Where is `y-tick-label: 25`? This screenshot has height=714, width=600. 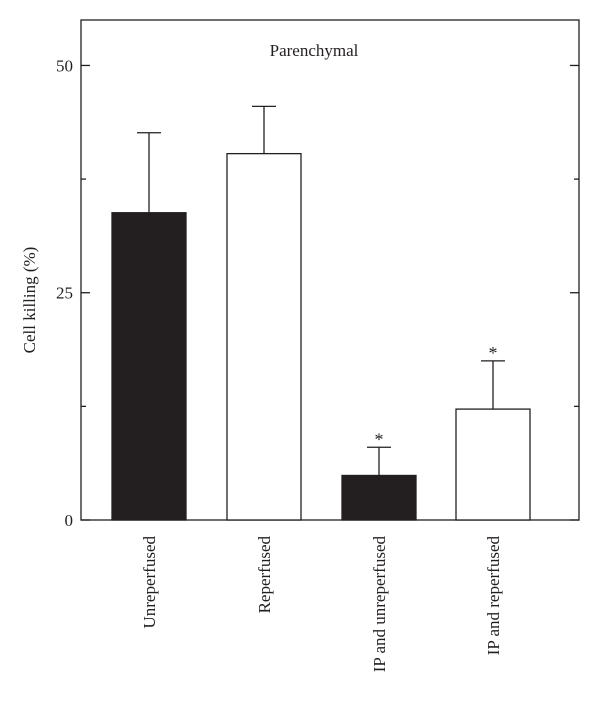 y-tick-label: 25 is located at coordinates (64, 293).